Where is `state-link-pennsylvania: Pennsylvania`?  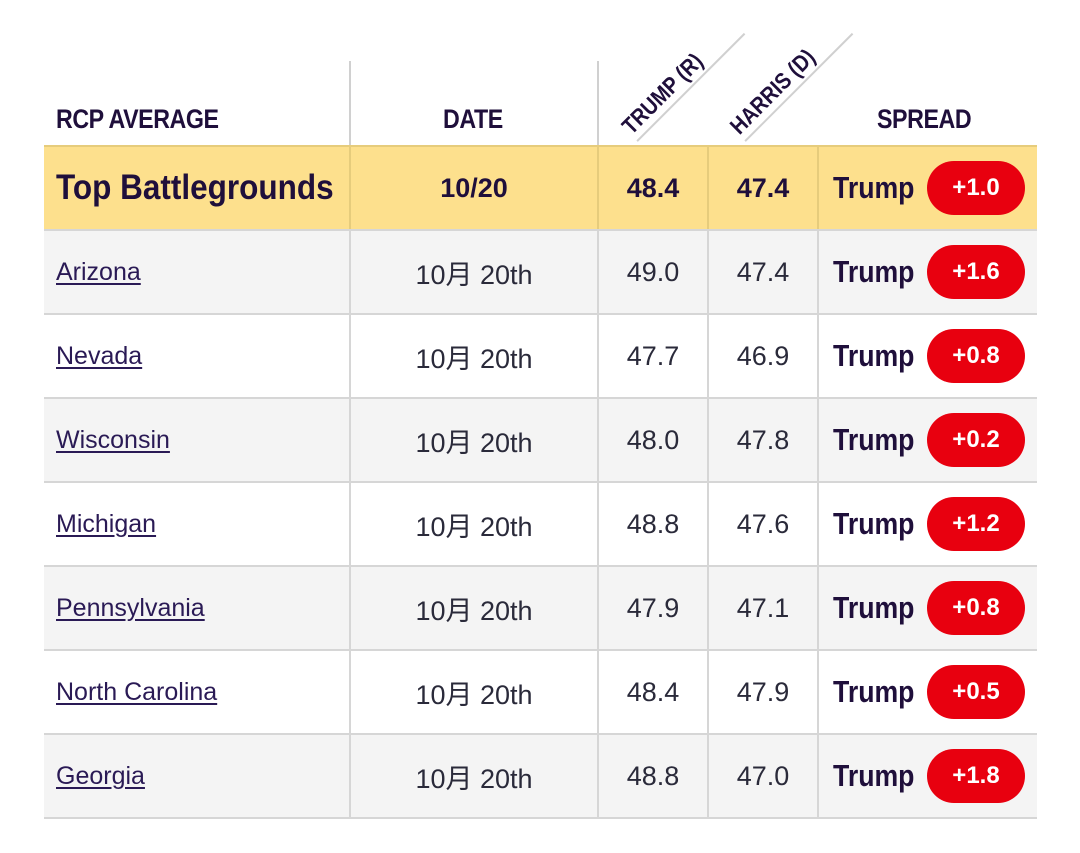 state-link-pennsylvania: Pennsylvania is located at coordinates (130, 607).